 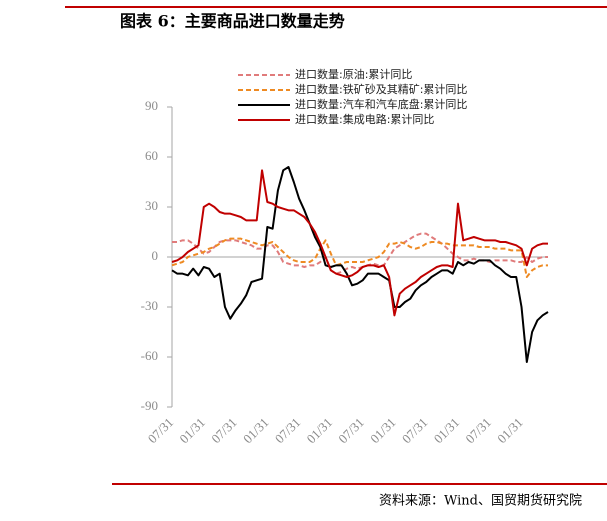 I want to click on y-tick-label: -90, so click(x=149, y=405).